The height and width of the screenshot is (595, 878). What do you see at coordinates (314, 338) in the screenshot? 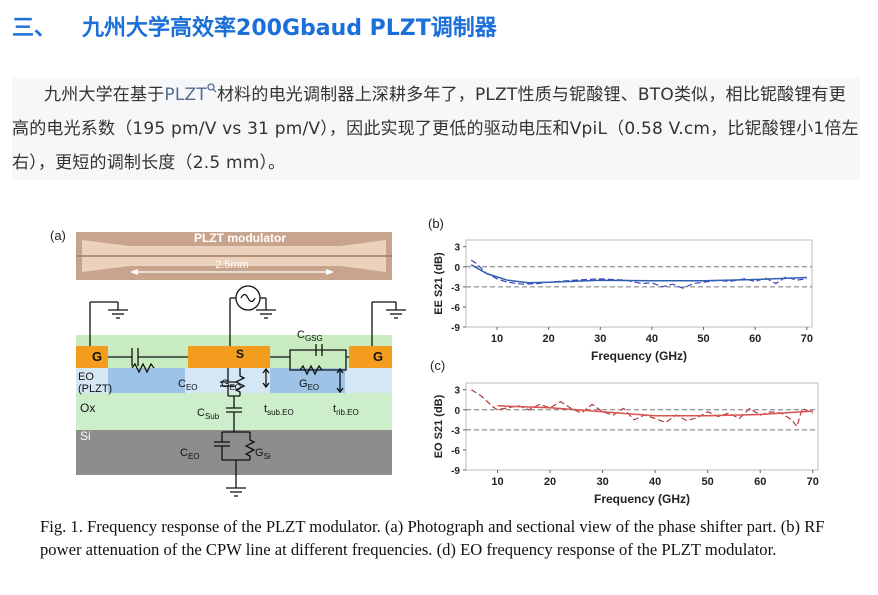
I see `label-sub: GSG` at bounding box center [314, 338].